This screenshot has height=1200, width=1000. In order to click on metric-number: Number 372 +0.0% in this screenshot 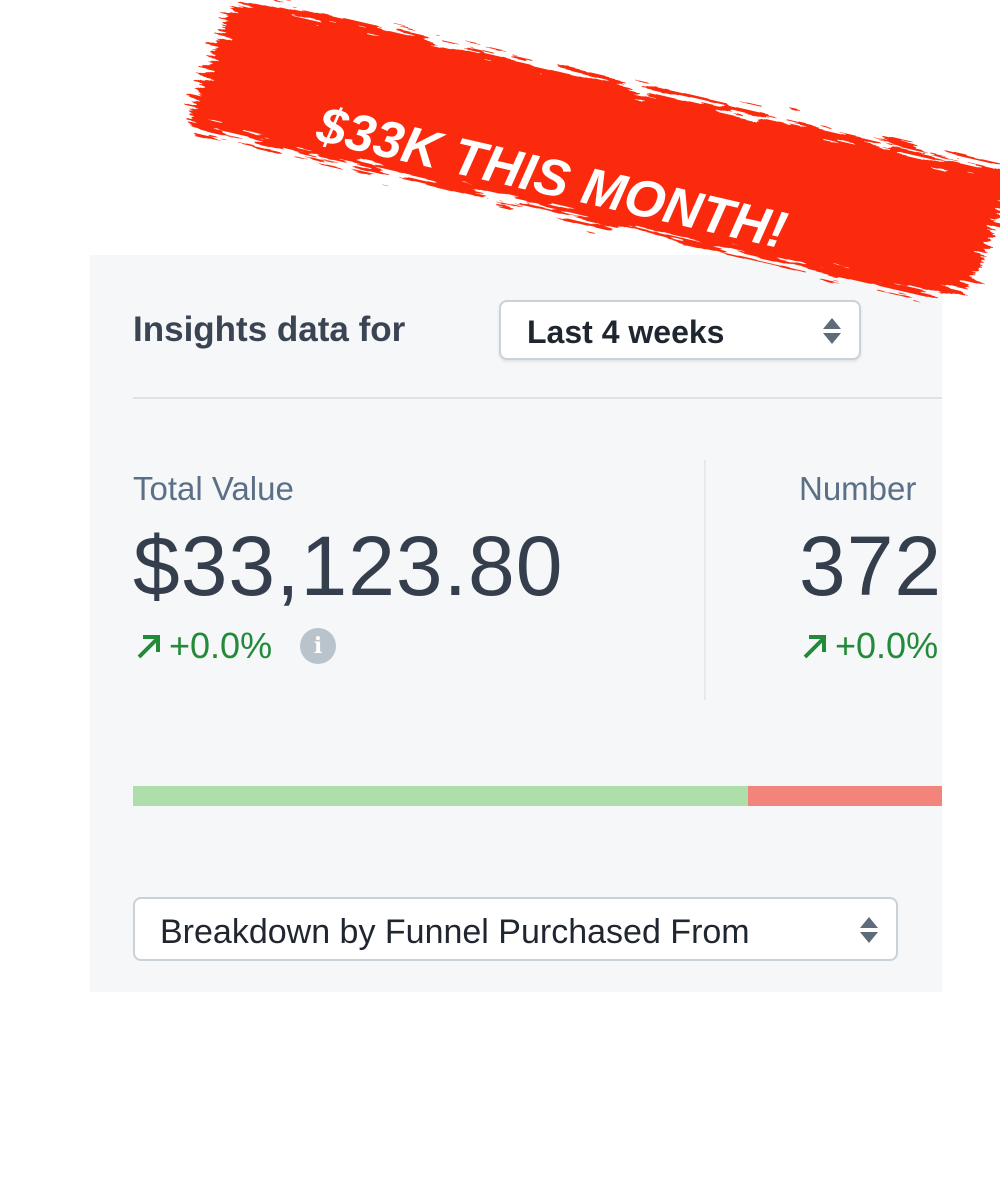, I will do `click(870, 568)`.